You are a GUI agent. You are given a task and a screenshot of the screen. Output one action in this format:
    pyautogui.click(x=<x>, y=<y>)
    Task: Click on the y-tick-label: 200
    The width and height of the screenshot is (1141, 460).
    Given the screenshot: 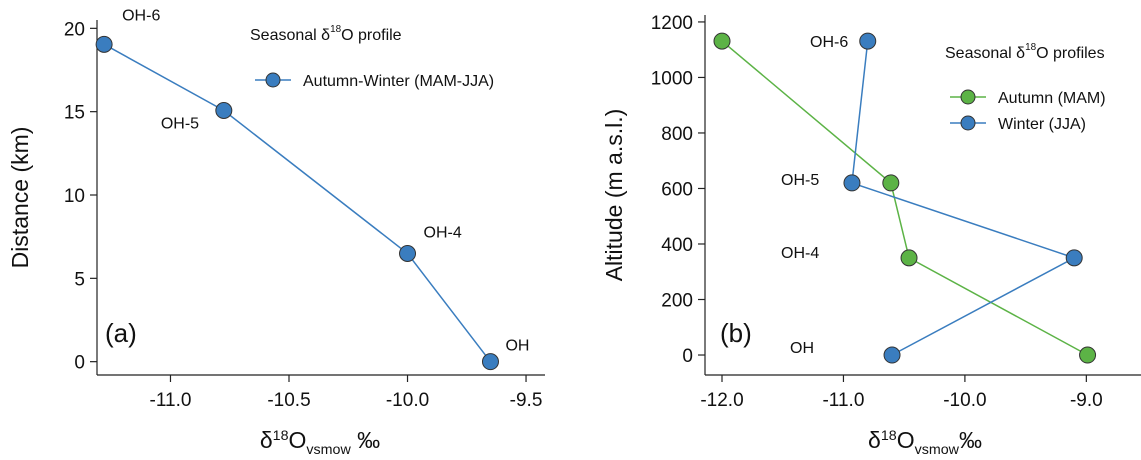 What is the action you would take?
    pyautogui.click(x=677, y=301)
    